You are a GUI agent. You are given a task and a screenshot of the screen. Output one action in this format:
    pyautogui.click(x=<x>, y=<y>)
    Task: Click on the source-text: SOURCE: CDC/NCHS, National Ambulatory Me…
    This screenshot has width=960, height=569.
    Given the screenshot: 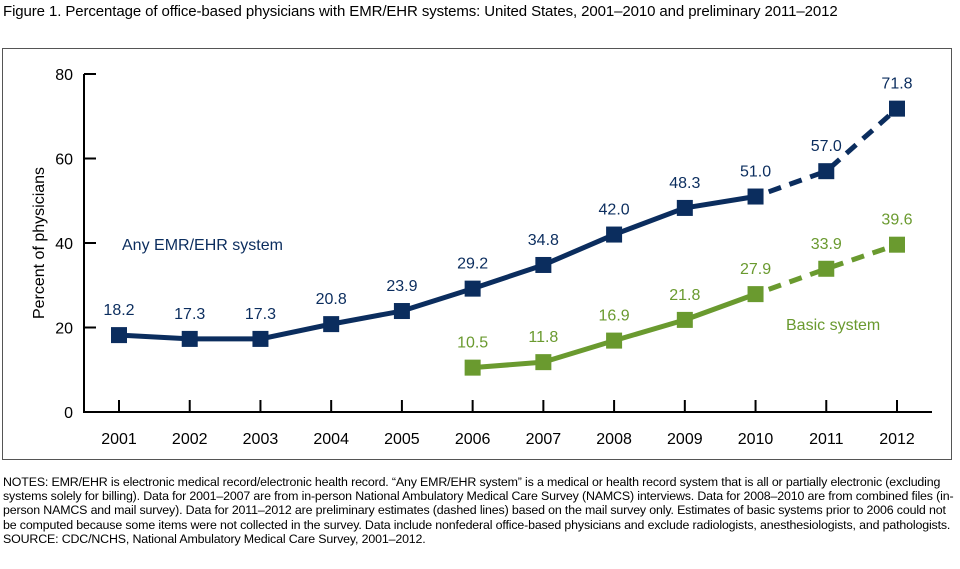 What is the action you would take?
    pyautogui.click(x=214, y=538)
    